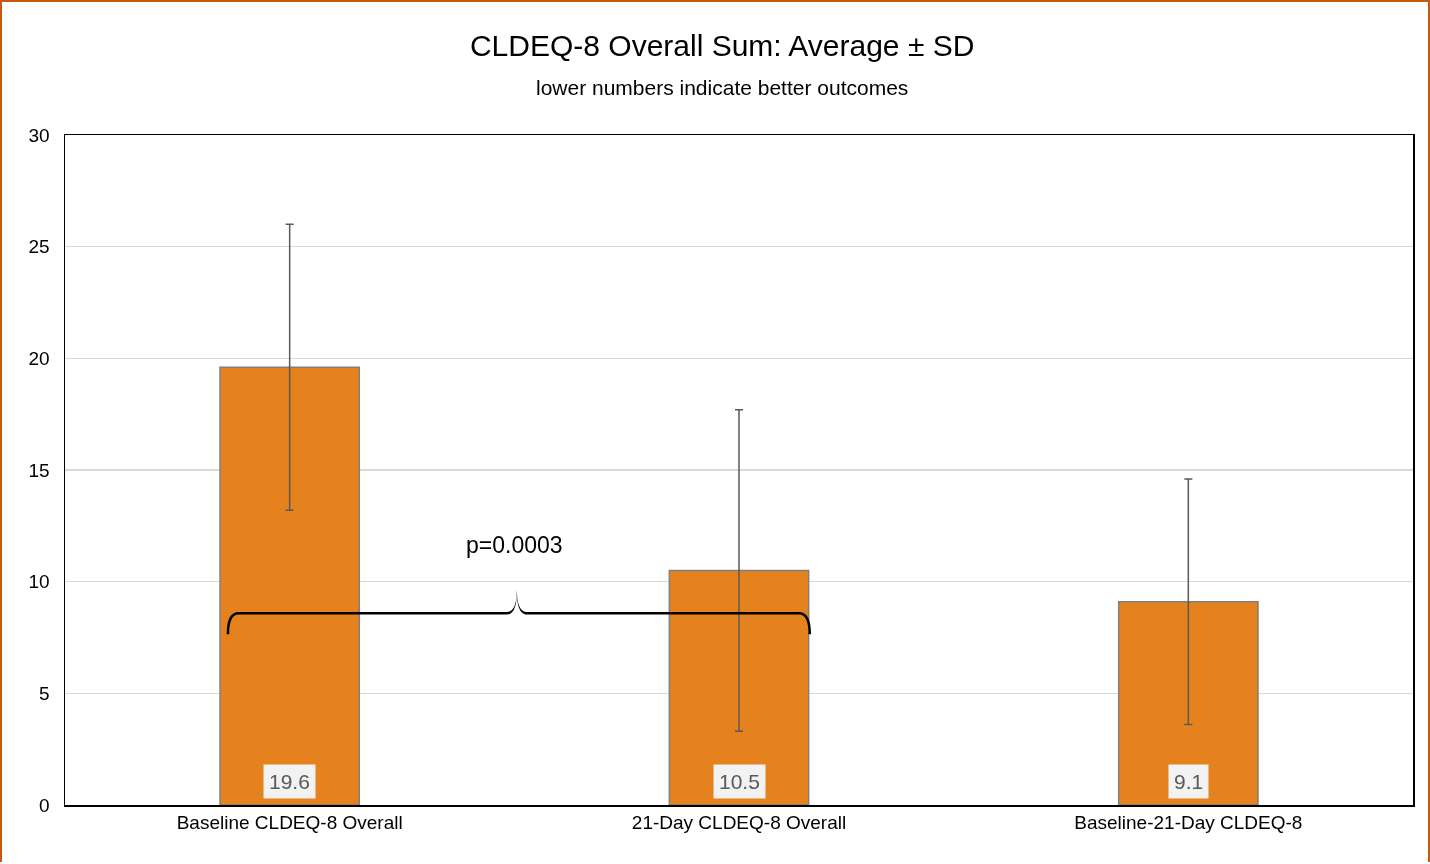 The height and width of the screenshot is (864, 1430). What do you see at coordinates (39, 247) in the screenshot?
I see `y-tick-label: 25` at bounding box center [39, 247].